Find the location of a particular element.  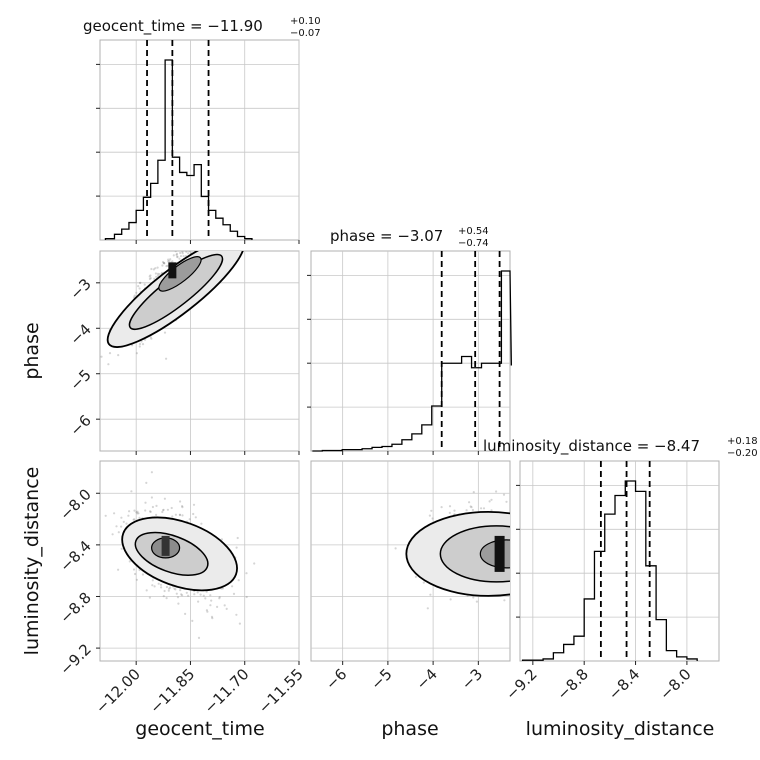

histogram-phase is located at coordinates (412, 361).